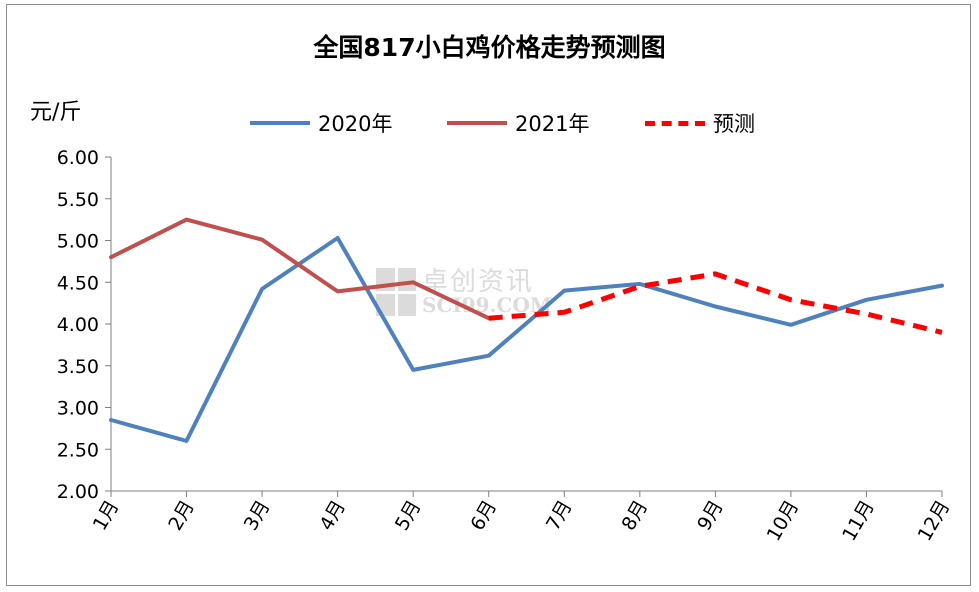 The height and width of the screenshot is (592, 979). What do you see at coordinates (478, 282) in the screenshot?
I see `watermark-cn-text: 卓创资讯` at bounding box center [478, 282].